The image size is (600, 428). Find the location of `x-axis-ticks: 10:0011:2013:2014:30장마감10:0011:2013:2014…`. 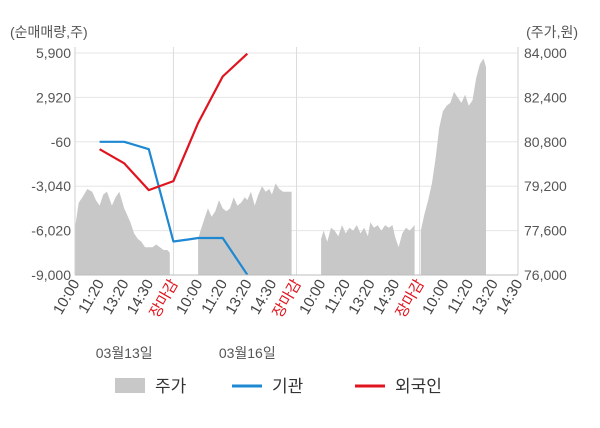

x-axis-ticks: 10:0011:2013:2014:30장마감10:0011:2013:2014… is located at coordinates (288, 298).